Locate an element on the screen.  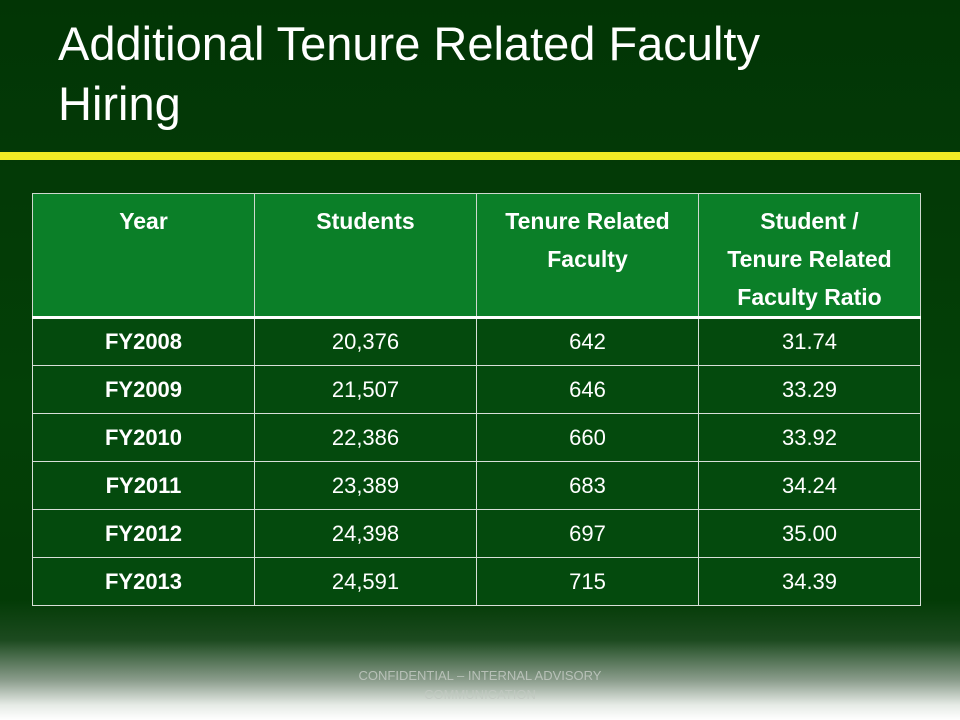
footer-line-1: CONFIDENTIAL – INTERNAL ADVISORY is located at coordinates (480, 675).